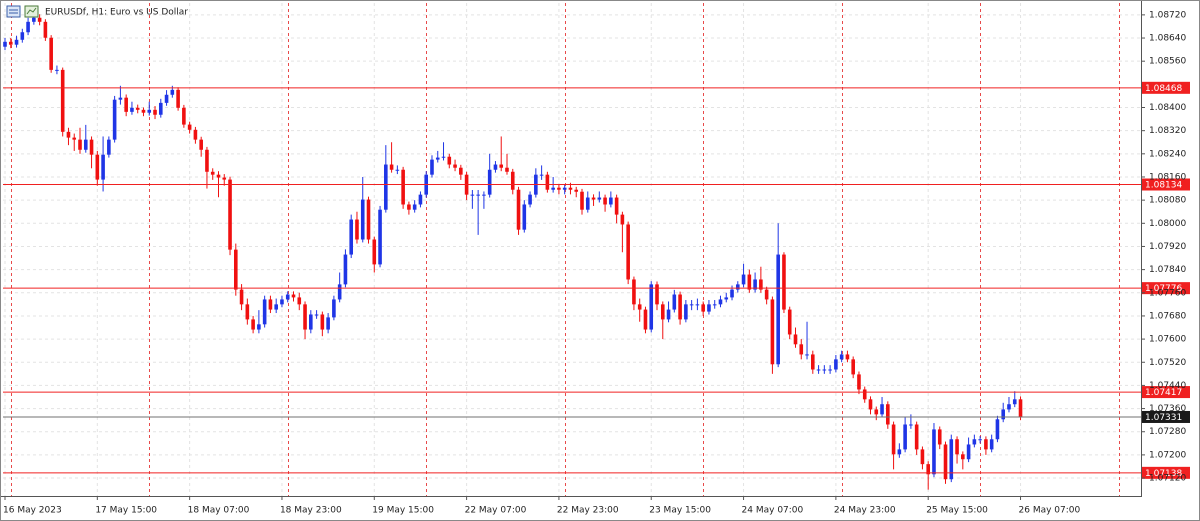  I want to click on price-label: 1.08468, so click(1163, 89).